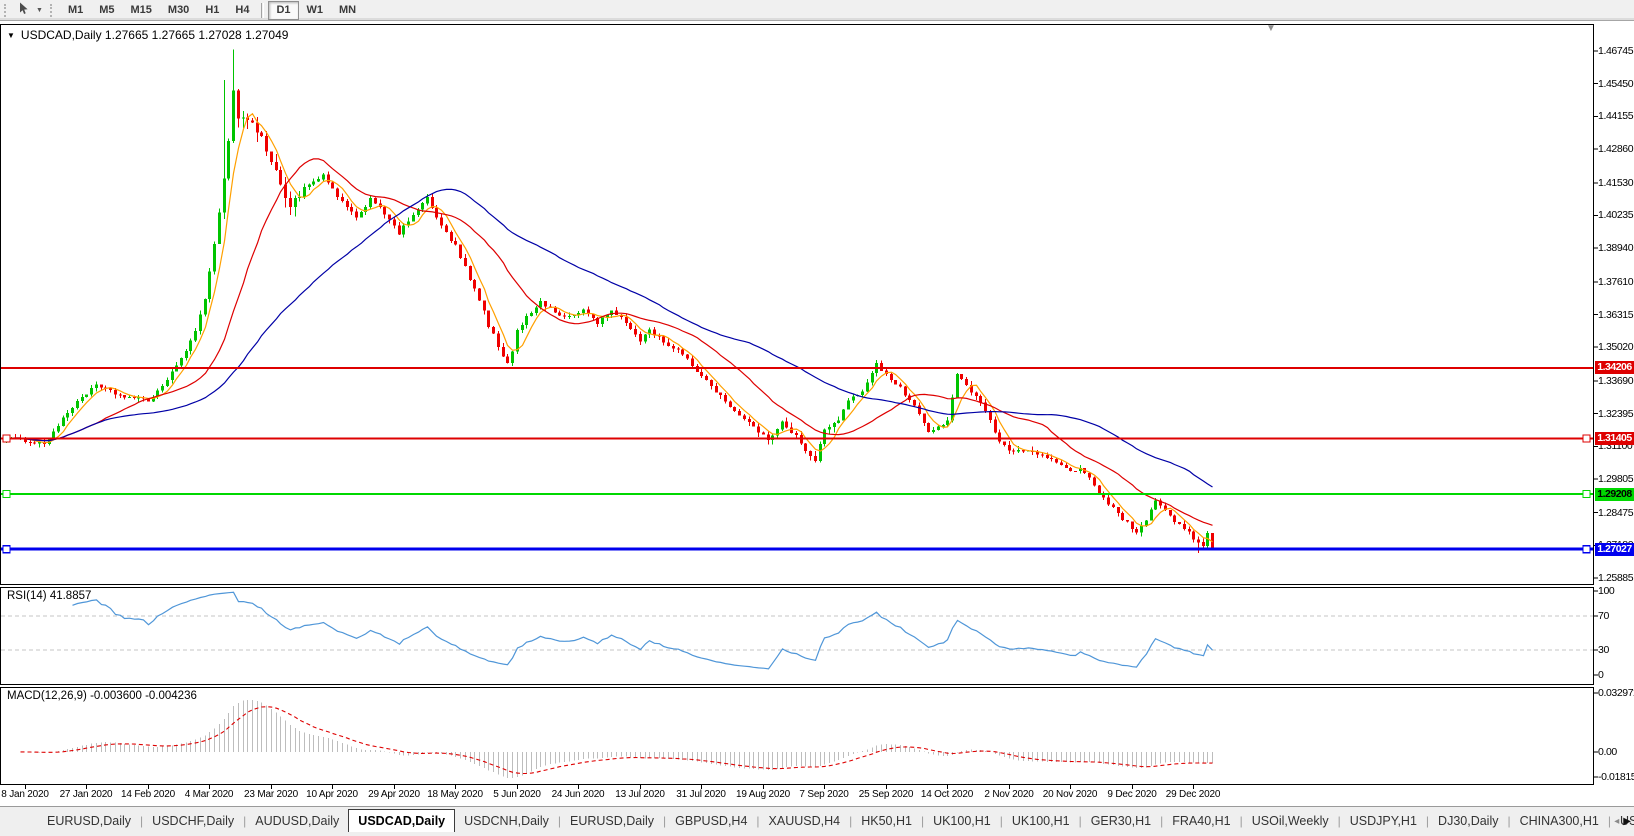 The width and height of the screenshot is (1634, 836). I want to click on date-axis-label: 29 Apr 2020, so click(394, 794).